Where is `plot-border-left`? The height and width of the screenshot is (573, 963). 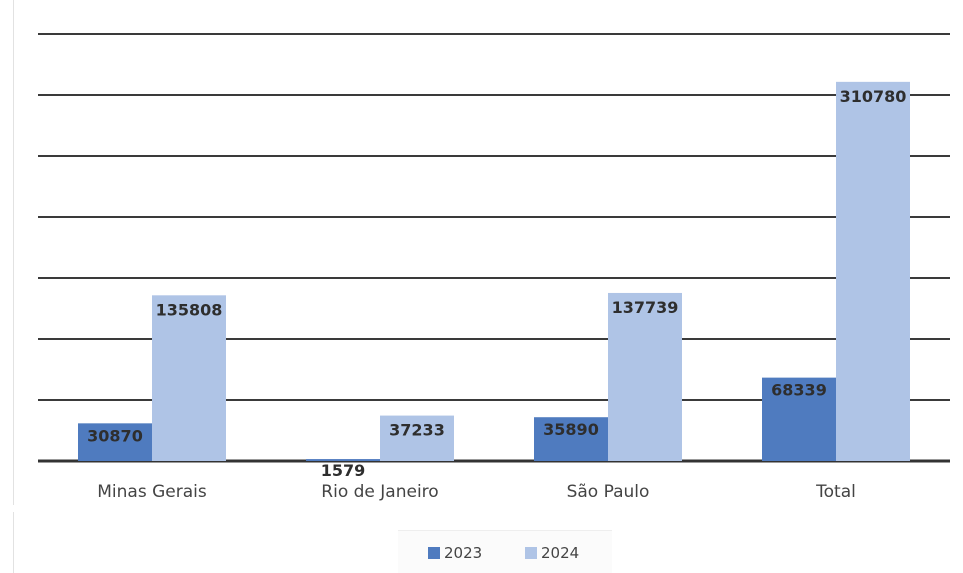 plot-border-left is located at coordinates (13, 252).